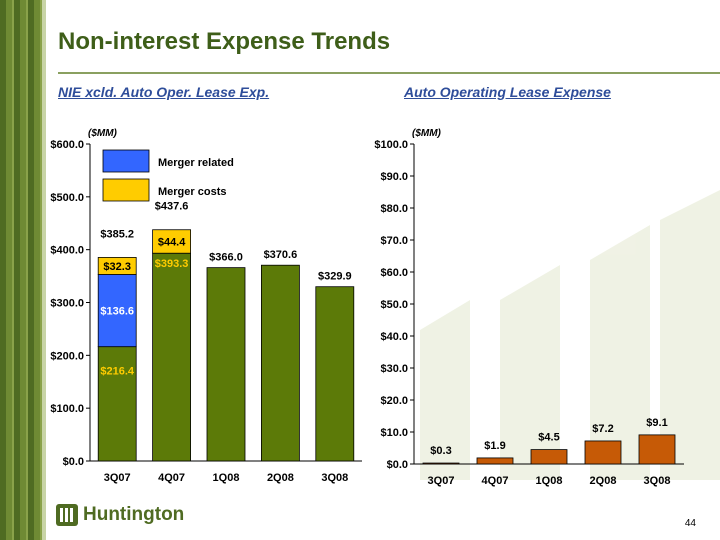 The height and width of the screenshot is (540, 720). What do you see at coordinates (602, 429) in the screenshot?
I see `right-bar-label: $7.2` at bounding box center [602, 429].